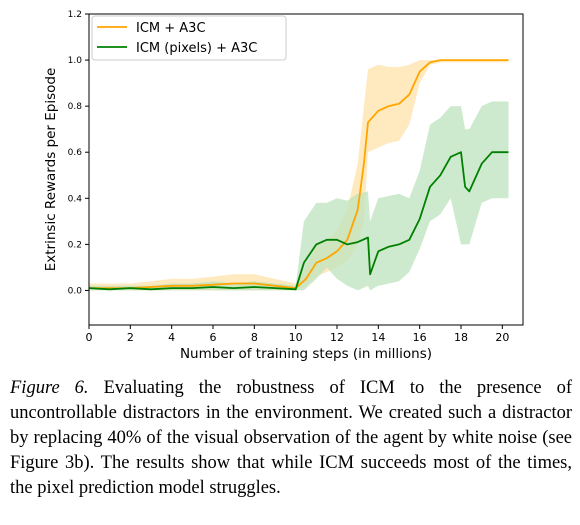  Describe the element at coordinates (130, 337) in the screenshot. I see `x-tick-label: 2` at that location.